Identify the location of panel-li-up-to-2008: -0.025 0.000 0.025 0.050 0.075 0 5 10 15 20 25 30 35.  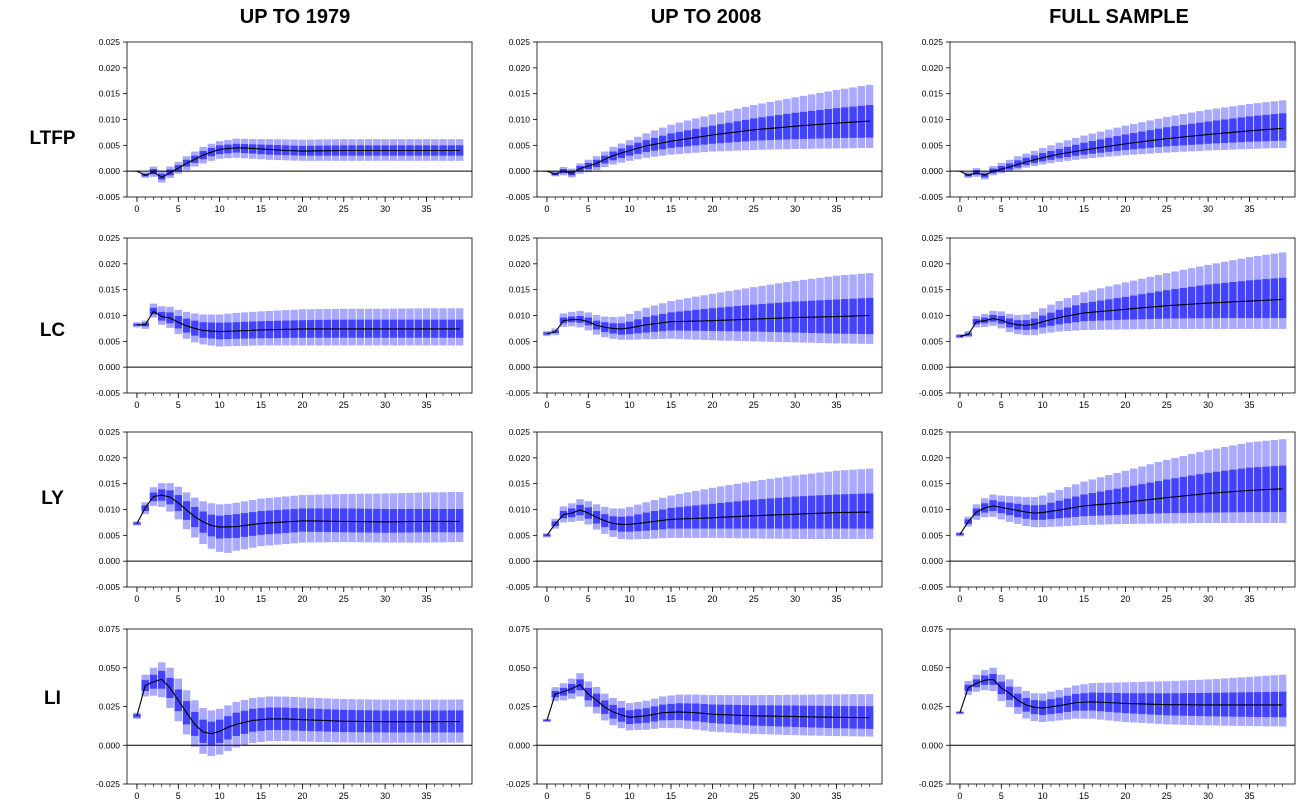
(694, 712).